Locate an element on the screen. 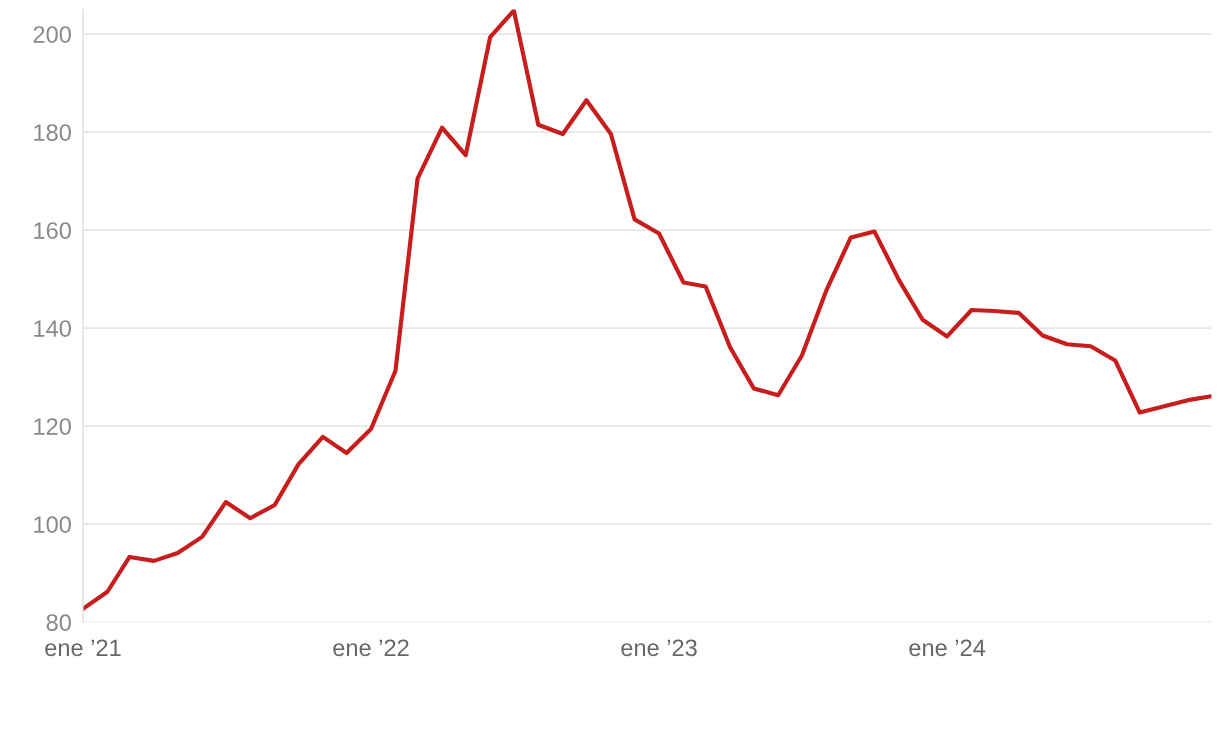 The width and height of the screenshot is (1220, 738). x-tick-label: ene ’24 is located at coordinates (947, 648).